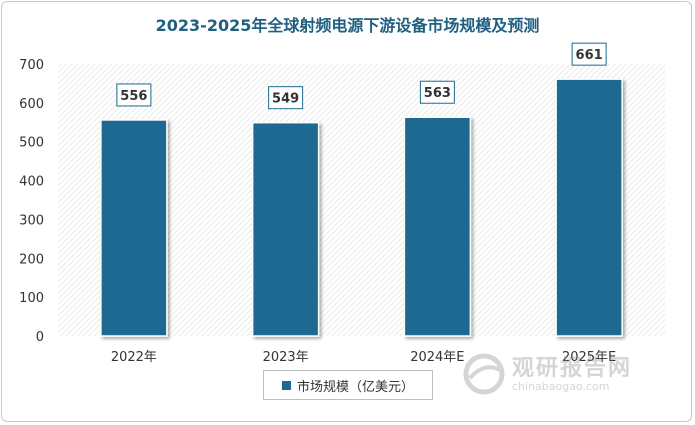  Describe the element at coordinates (572, 368) in the screenshot. I see `watermark-text: 观研报告网` at that location.